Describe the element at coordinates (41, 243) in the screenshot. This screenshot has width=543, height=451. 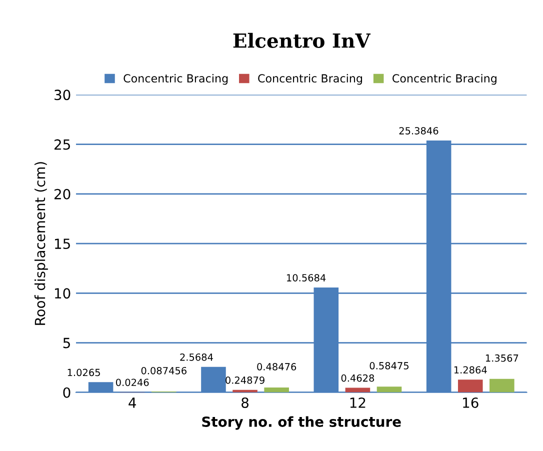
I see `y-axis-title: Roof displacement (cm)` at that location.